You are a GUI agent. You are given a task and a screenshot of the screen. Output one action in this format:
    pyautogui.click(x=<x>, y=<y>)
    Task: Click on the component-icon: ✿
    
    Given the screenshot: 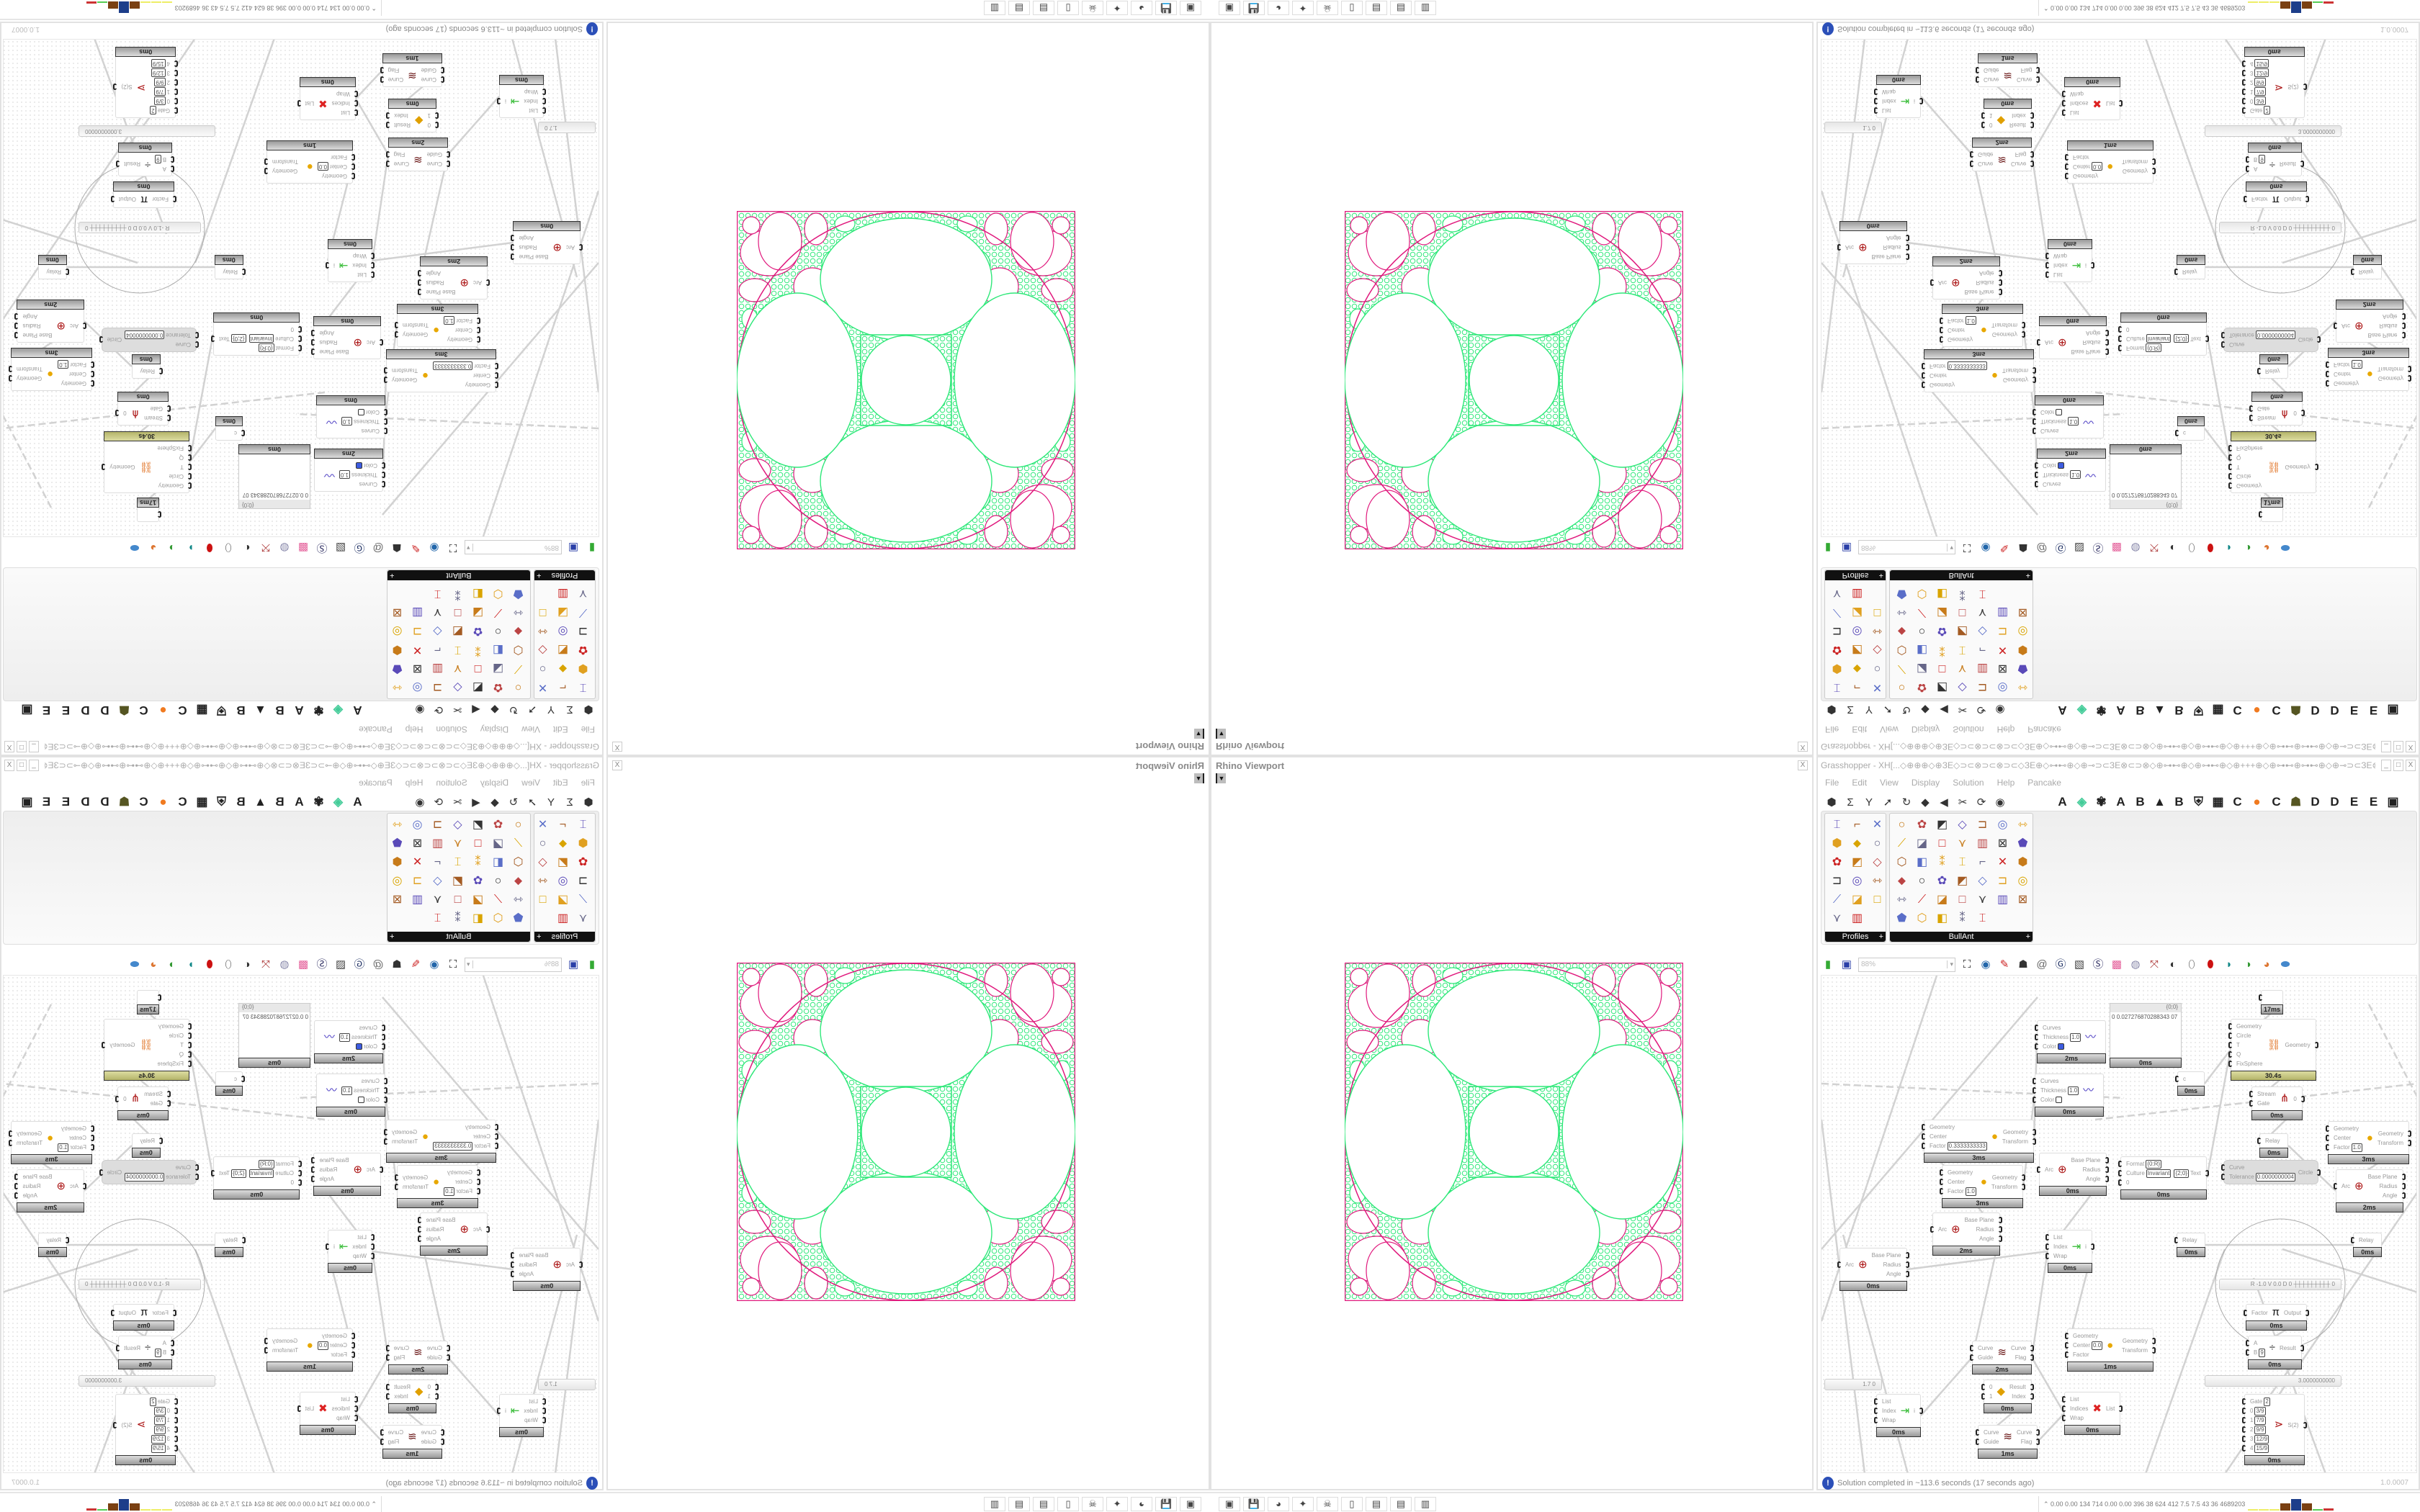 What is the action you would take?
    pyautogui.click(x=1837, y=862)
    